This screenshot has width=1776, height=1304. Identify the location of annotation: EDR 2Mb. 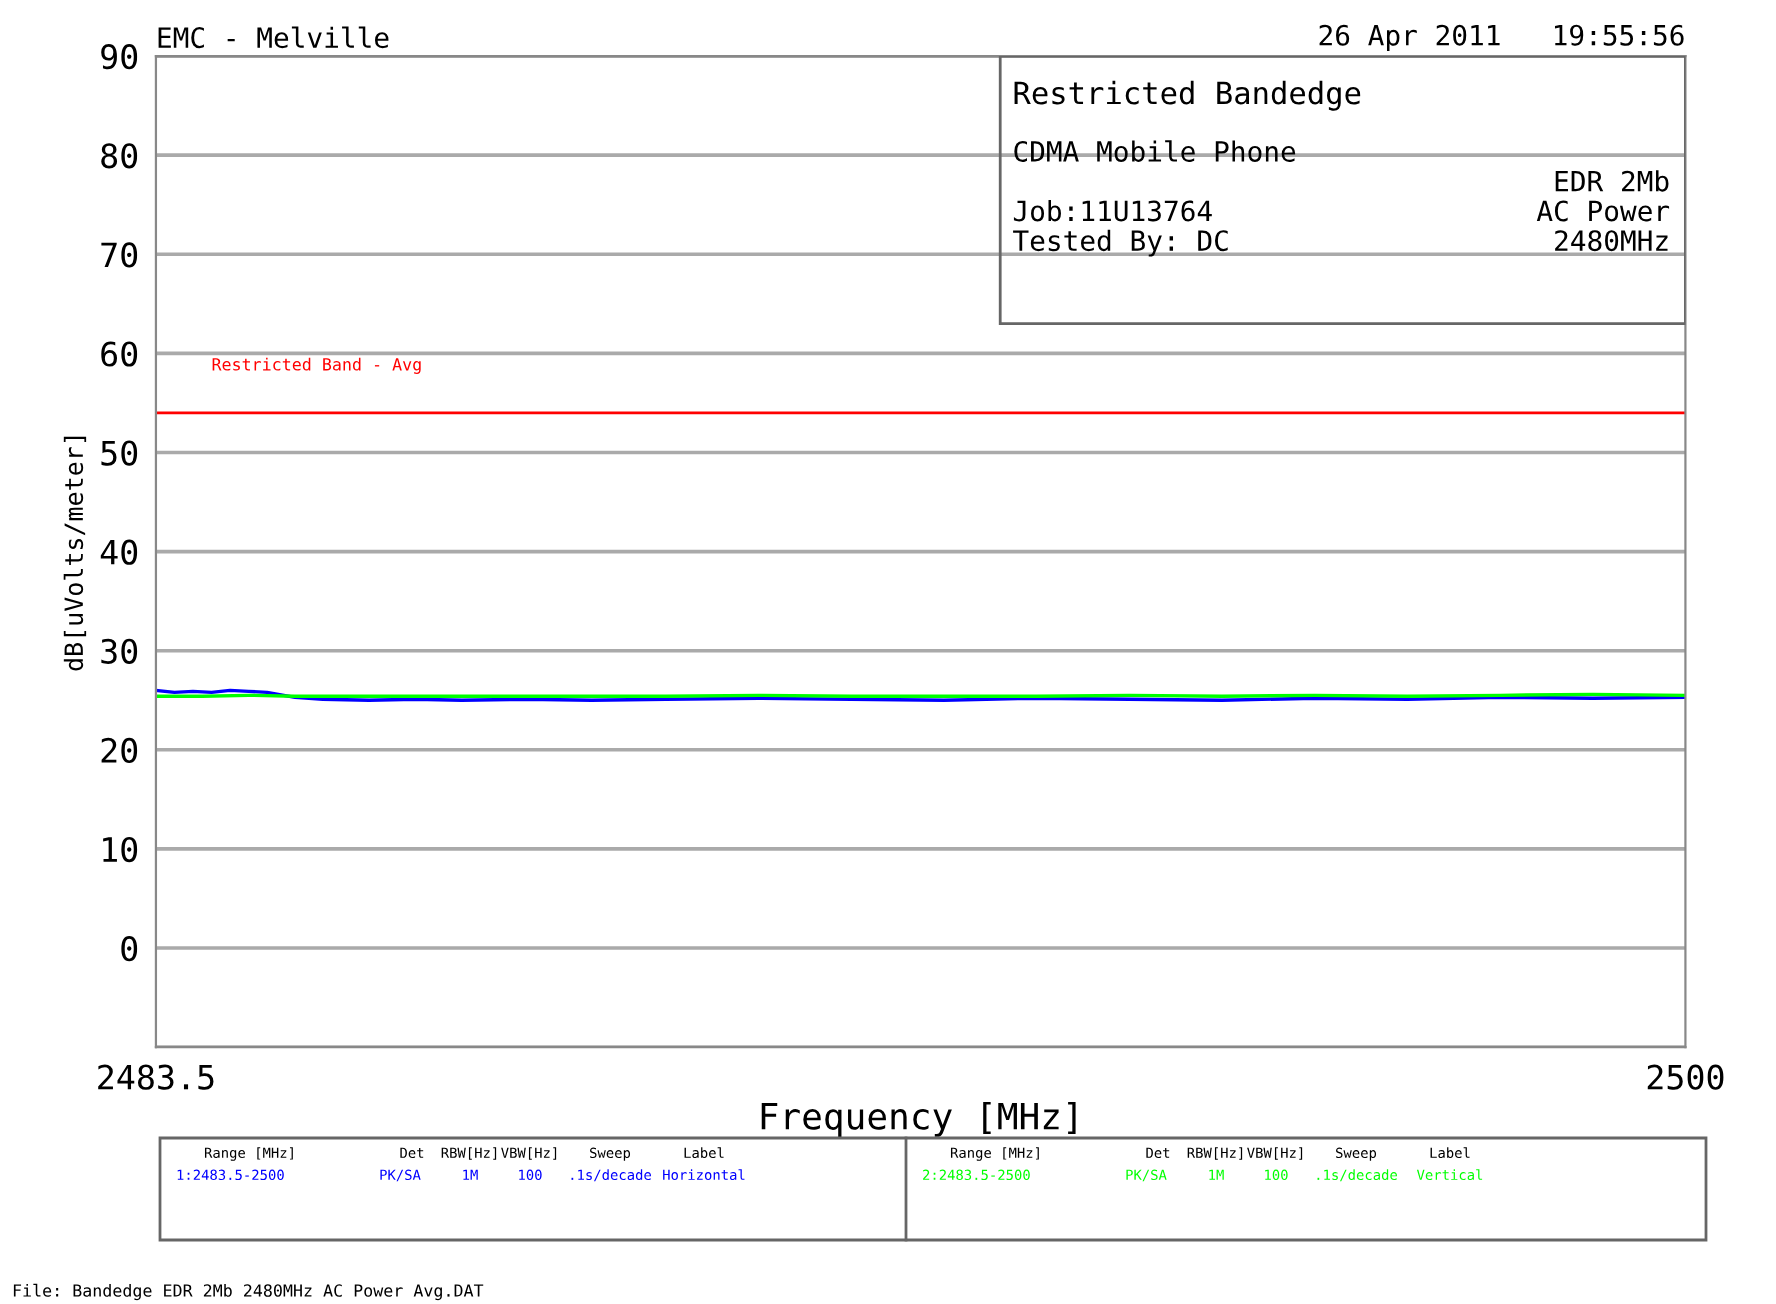
(1612, 181).